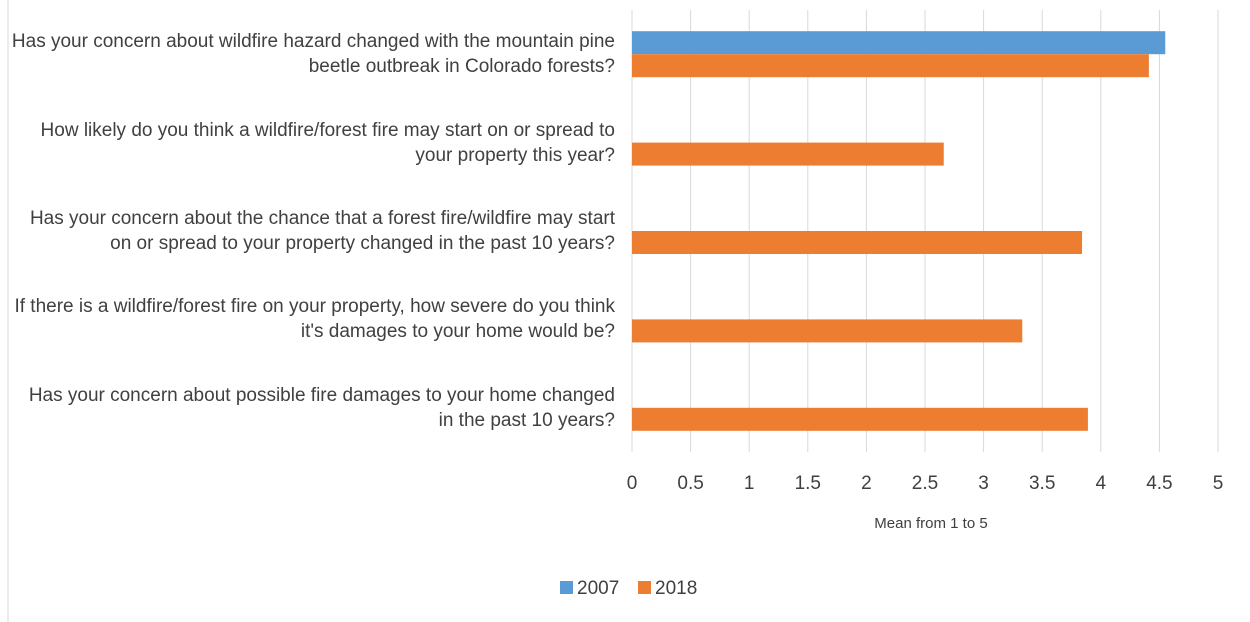  Describe the element at coordinates (930, 523) in the screenshot. I see `x-axis-title: Mean from 1 to 5` at that location.